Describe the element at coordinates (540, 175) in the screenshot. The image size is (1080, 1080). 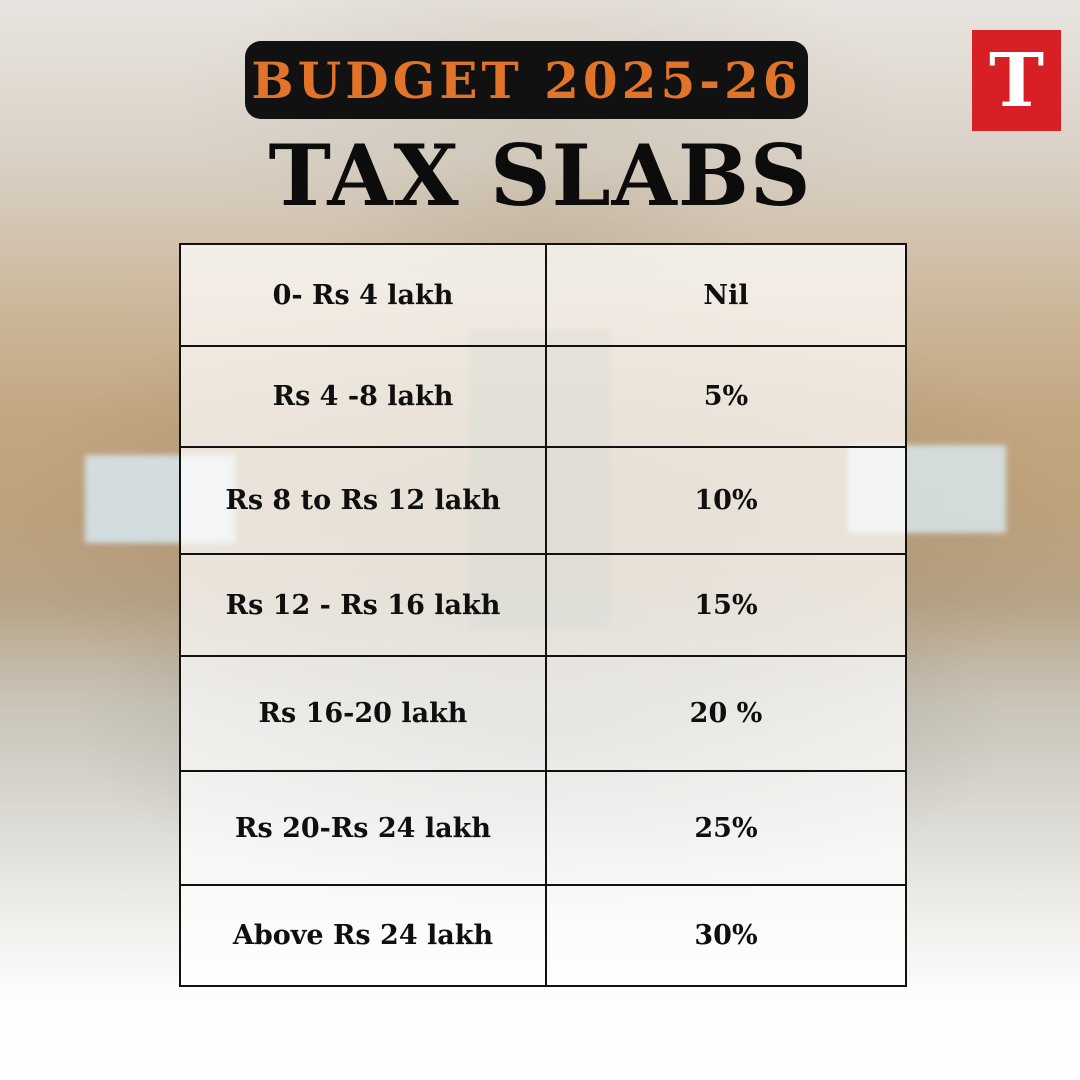
I see `page-title: TAX SLABS` at that location.